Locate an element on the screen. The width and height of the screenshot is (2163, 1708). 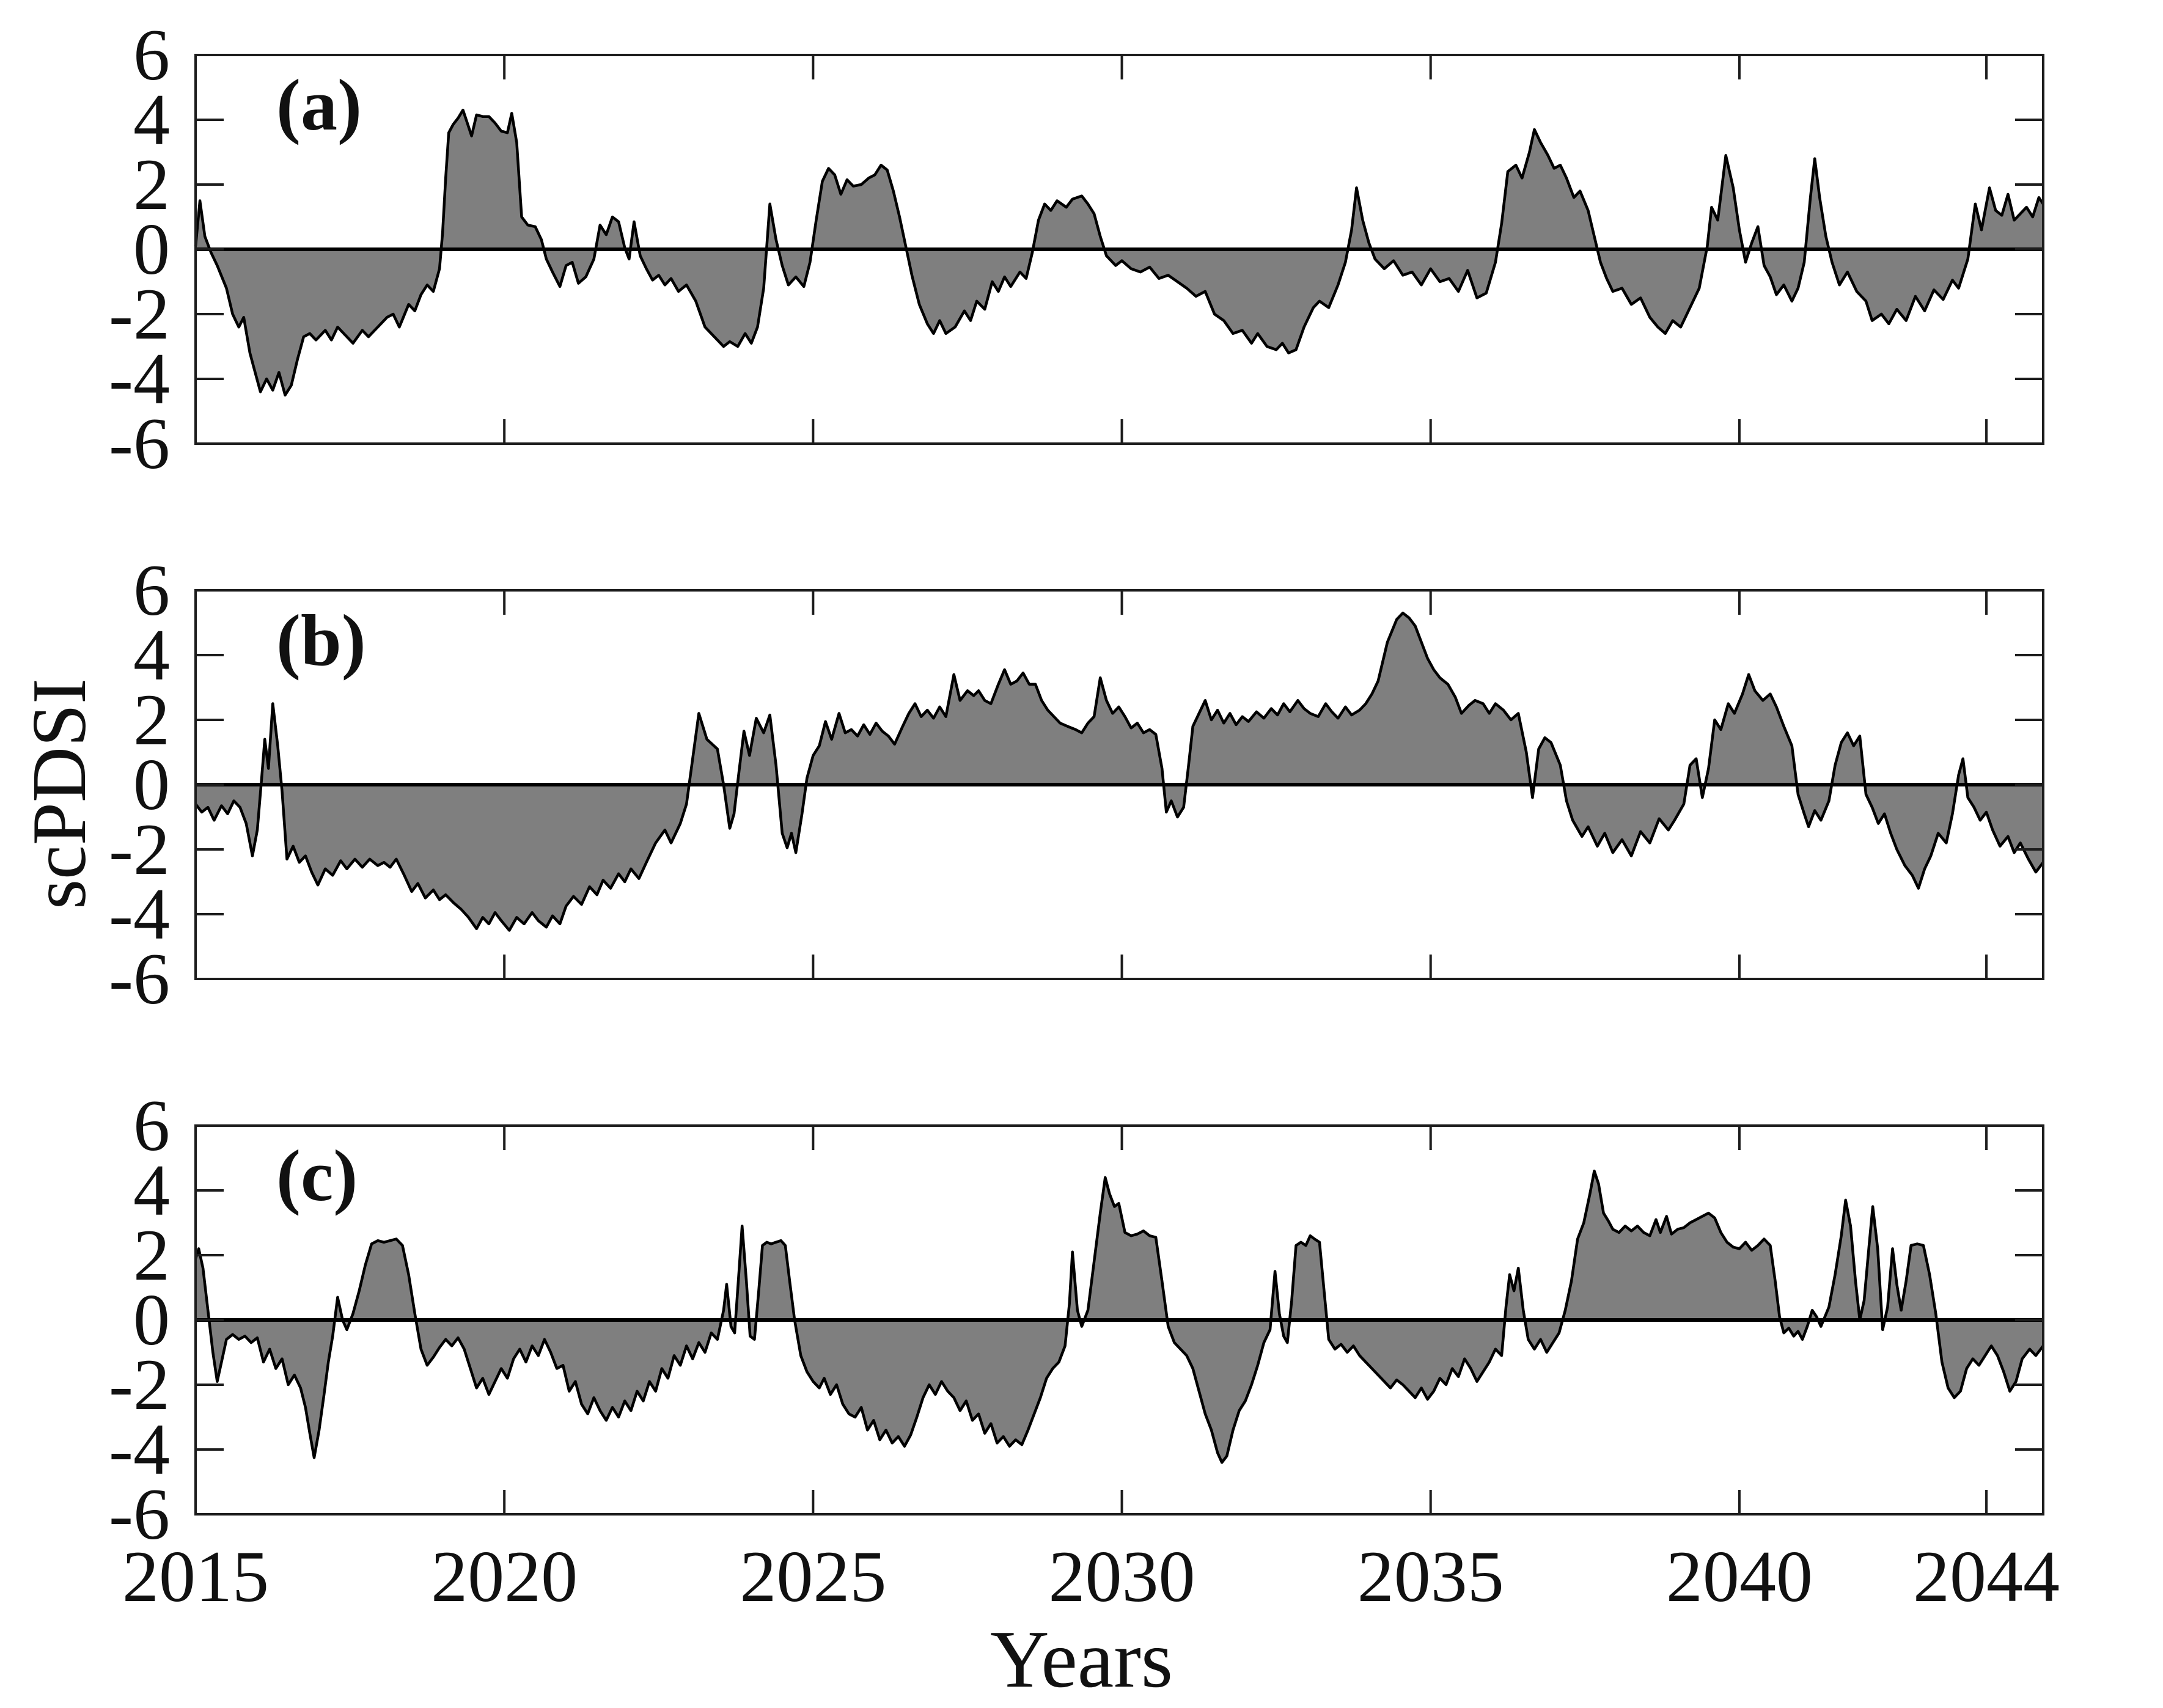
series-fill-c is located at coordinates (1119, 1317).